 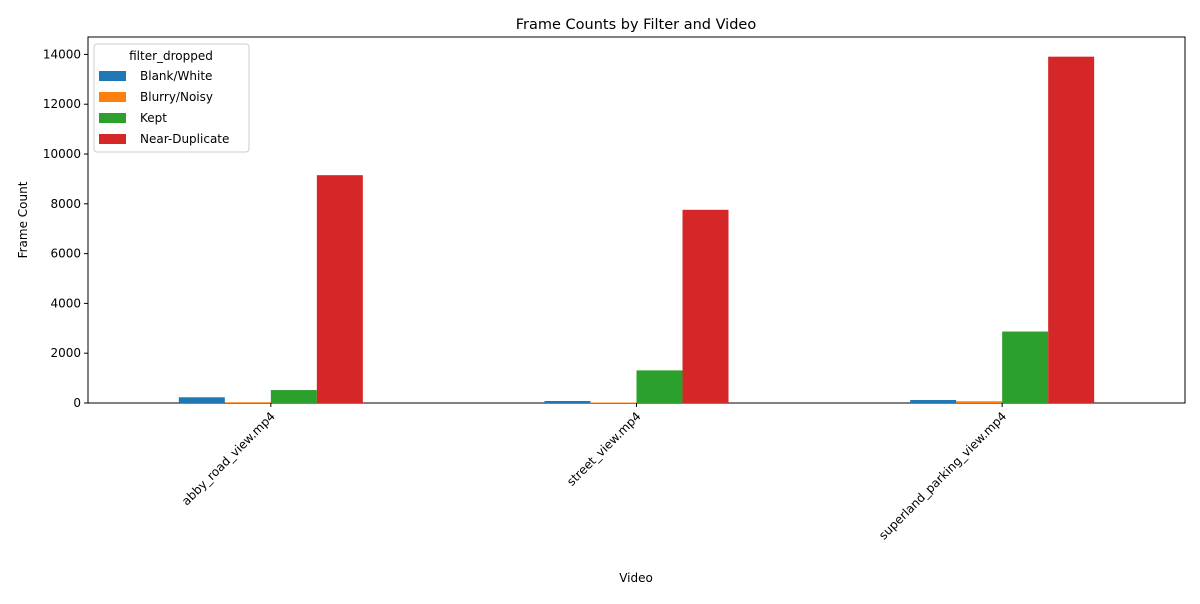 I want to click on y-tick-label: 12000, so click(x=62, y=104).